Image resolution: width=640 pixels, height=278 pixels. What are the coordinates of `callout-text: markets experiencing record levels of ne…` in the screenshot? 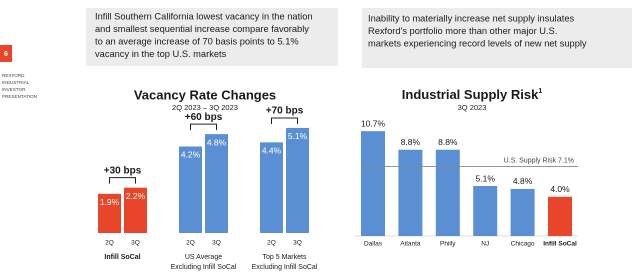 It's located at (477, 43).